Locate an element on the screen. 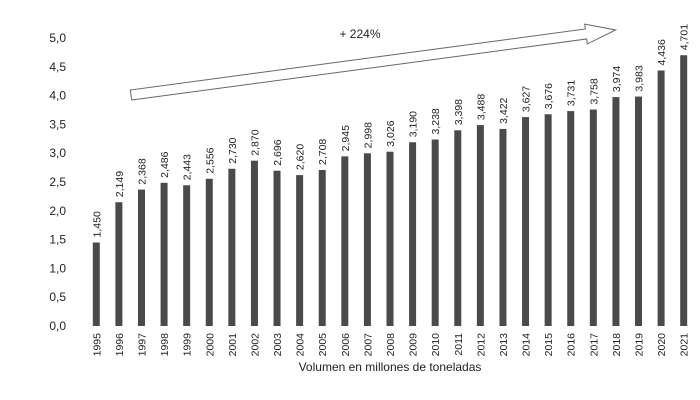  bar-2003 is located at coordinates (277, 248).